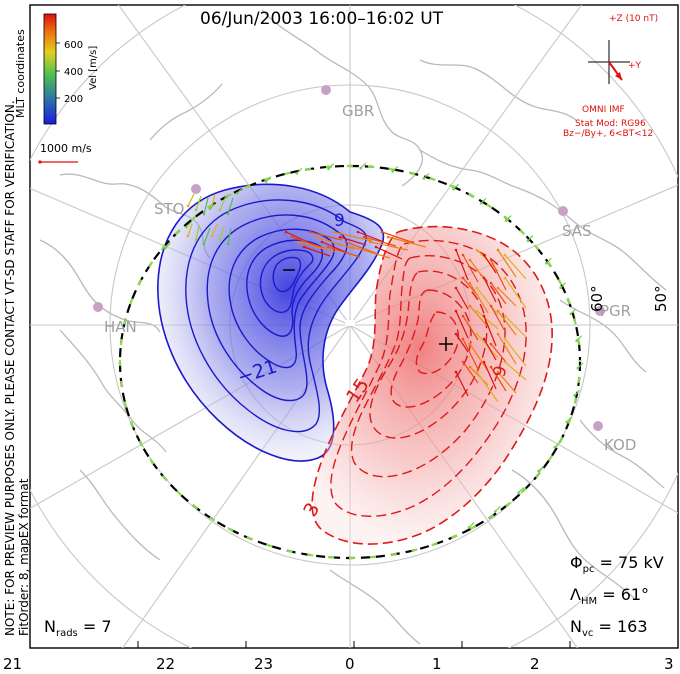  Describe the element at coordinates (13, 664) in the screenshot. I see `mlt-label-21: 21` at that location.